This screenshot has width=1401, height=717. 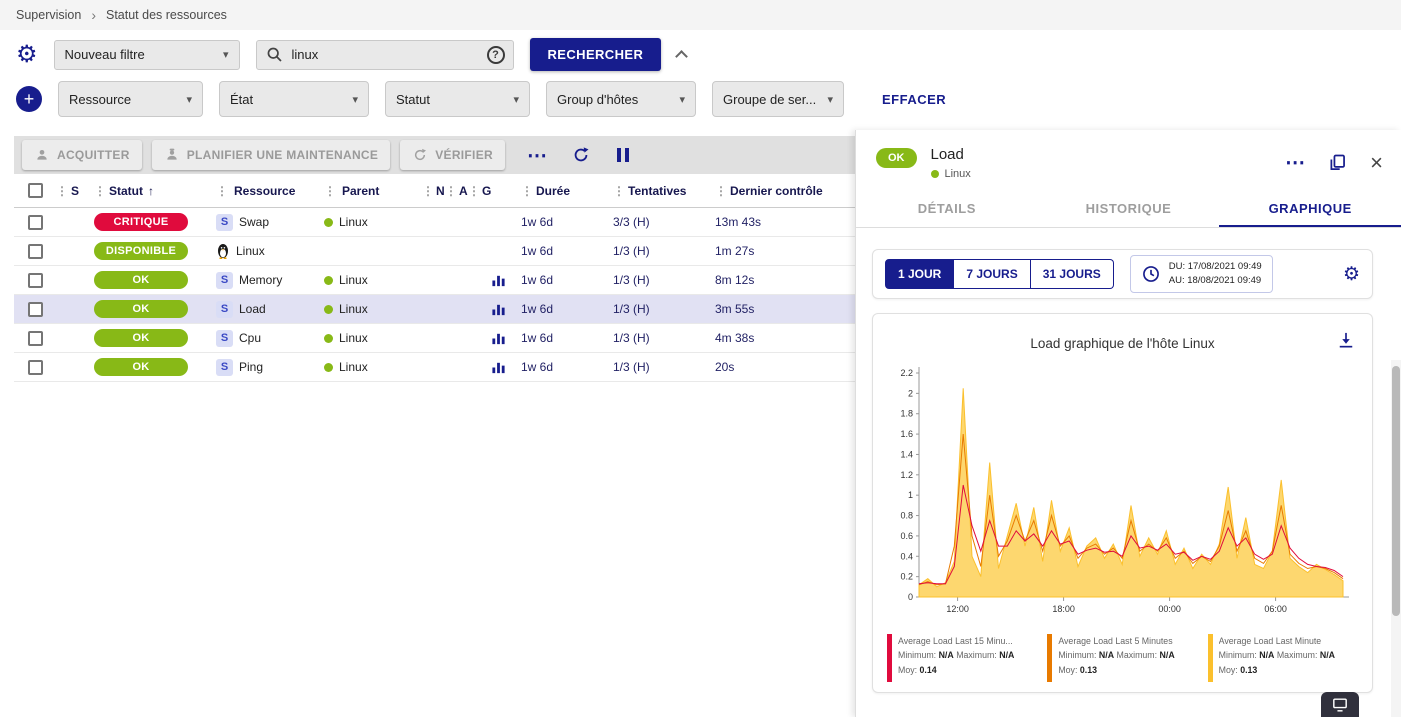 What do you see at coordinates (567, 191) in the screenshot?
I see `col-duration: ⋮ Durée` at bounding box center [567, 191].